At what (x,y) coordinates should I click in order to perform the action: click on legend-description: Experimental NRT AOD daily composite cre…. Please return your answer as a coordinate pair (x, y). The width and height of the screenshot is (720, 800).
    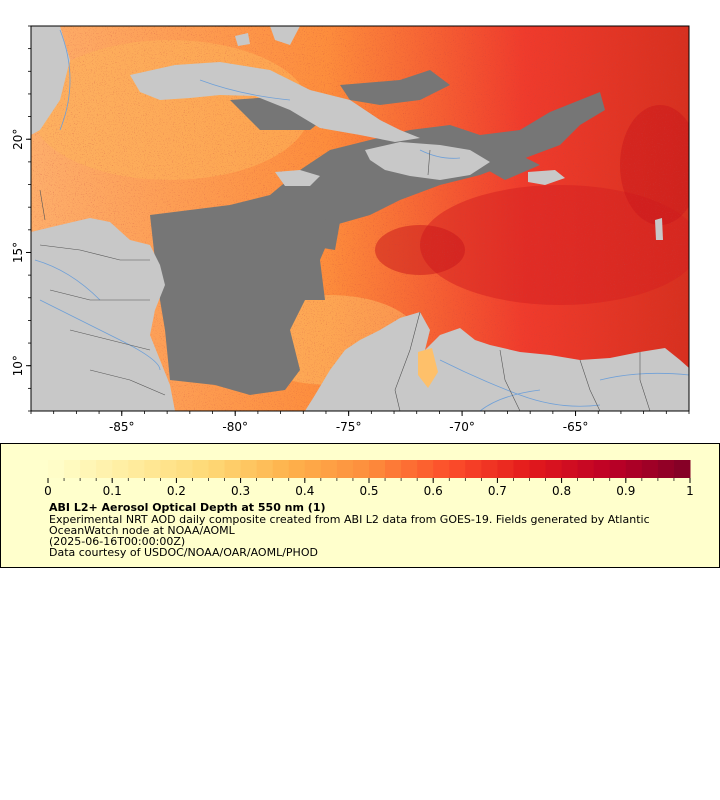
    Looking at the image, I should click on (349, 525).